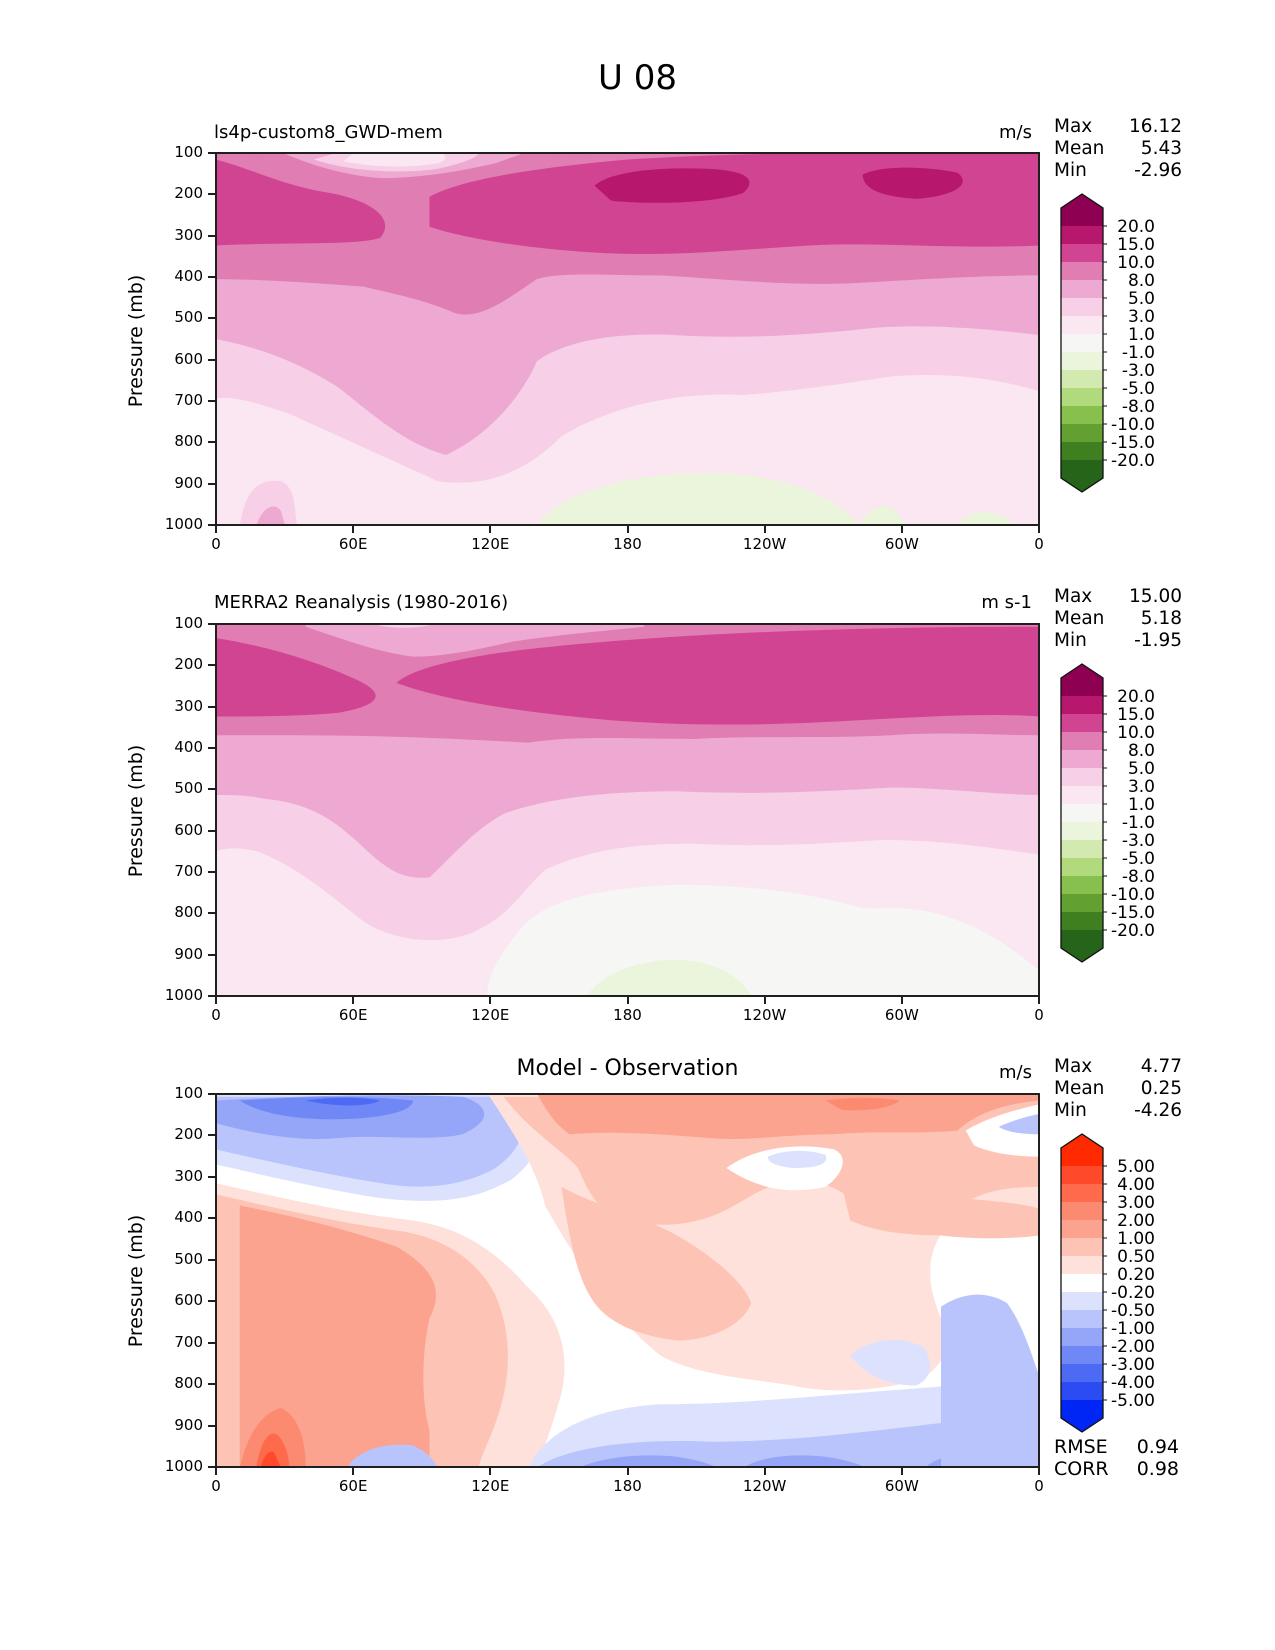  What do you see at coordinates (1136, 245) in the screenshot?
I see `colorbar-label: 15.0` at bounding box center [1136, 245].